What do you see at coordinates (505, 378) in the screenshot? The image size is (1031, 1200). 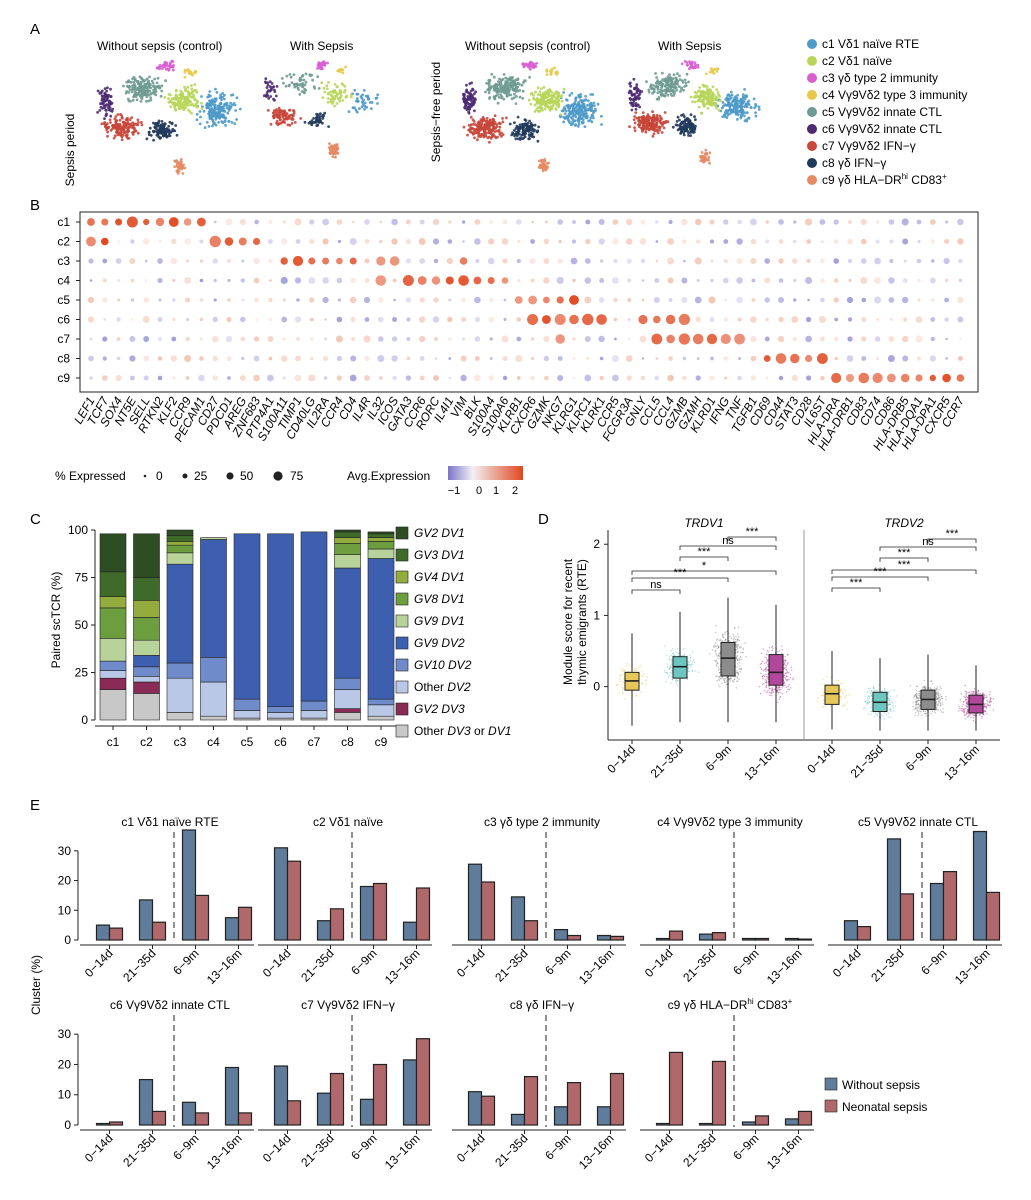 I see `dot-c9-S100A6` at bounding box center [505, 378].